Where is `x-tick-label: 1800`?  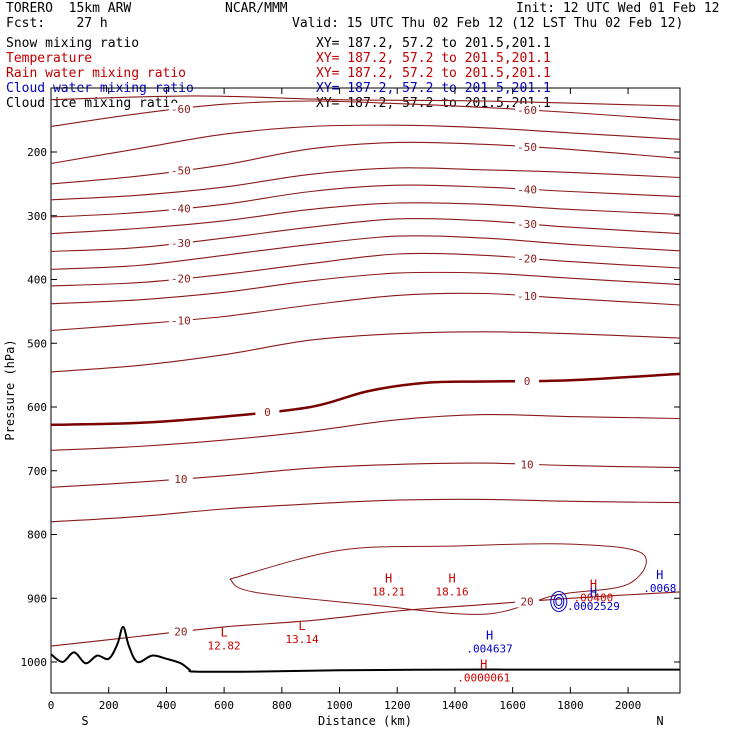
x-tick-label: 1800 is located at coordinates (570, 705).